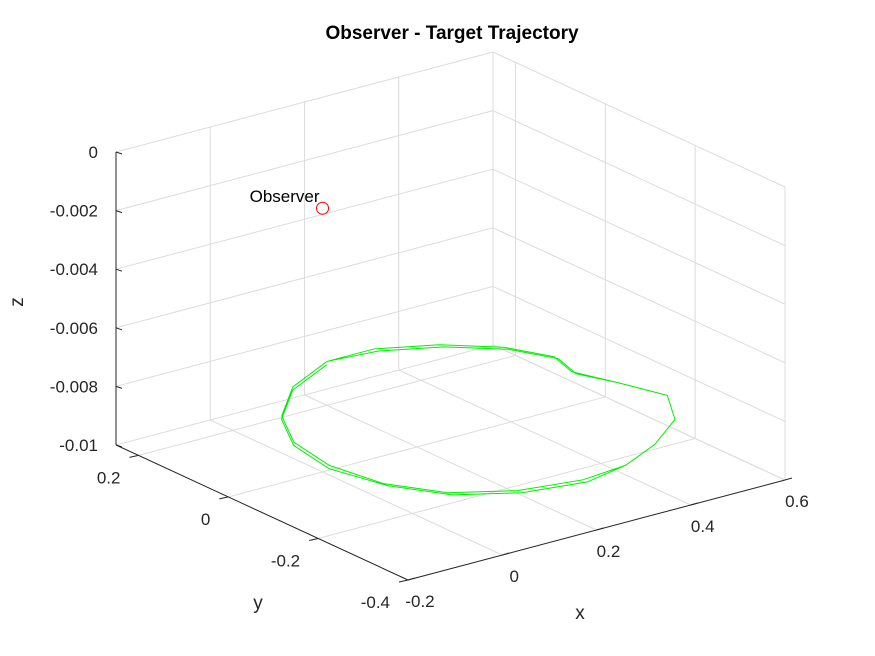 This screenshot has width=875, height=656. I want to click on z-tick-label: -0.01, so click(78, 445).